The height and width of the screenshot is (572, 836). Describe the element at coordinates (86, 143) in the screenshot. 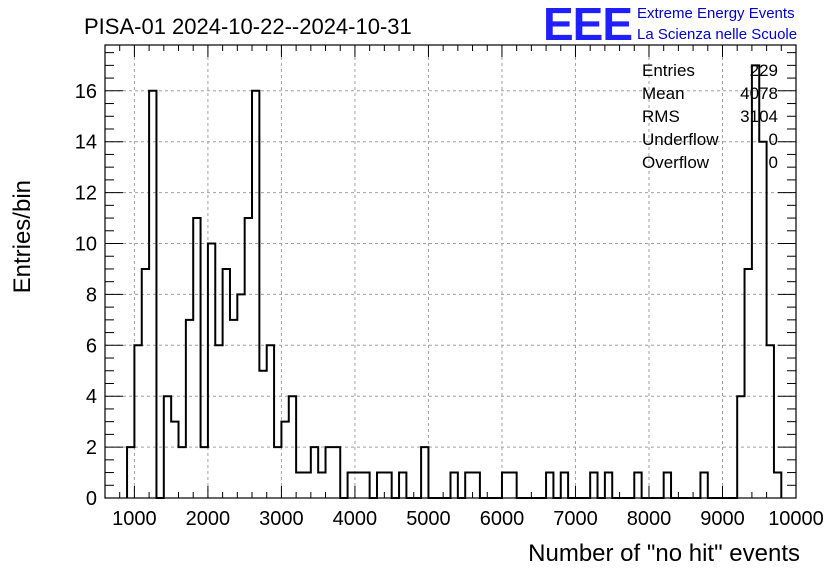

I see `y-tick-label: 14` at that location.